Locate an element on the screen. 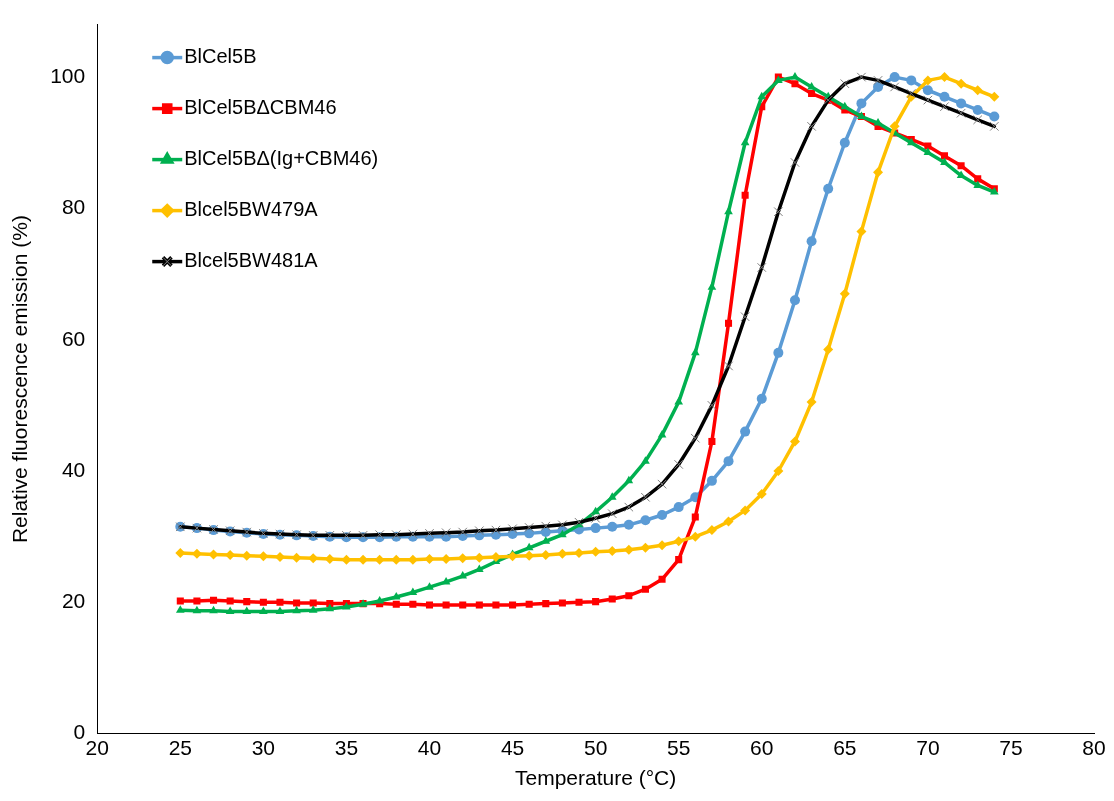  x-tick-label: 35 is located at coordinates (346, 747).